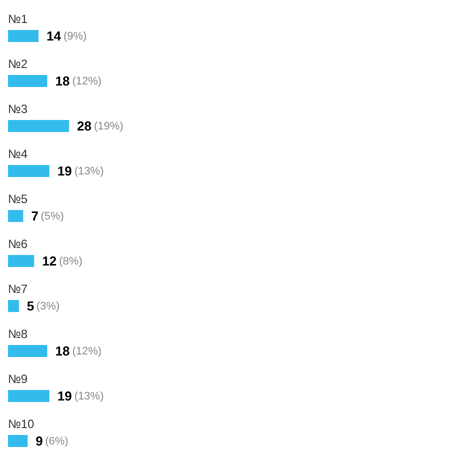 The width and height of the screenshot is (450, 466). I want to click on data-label: 14, so click(54, 36).